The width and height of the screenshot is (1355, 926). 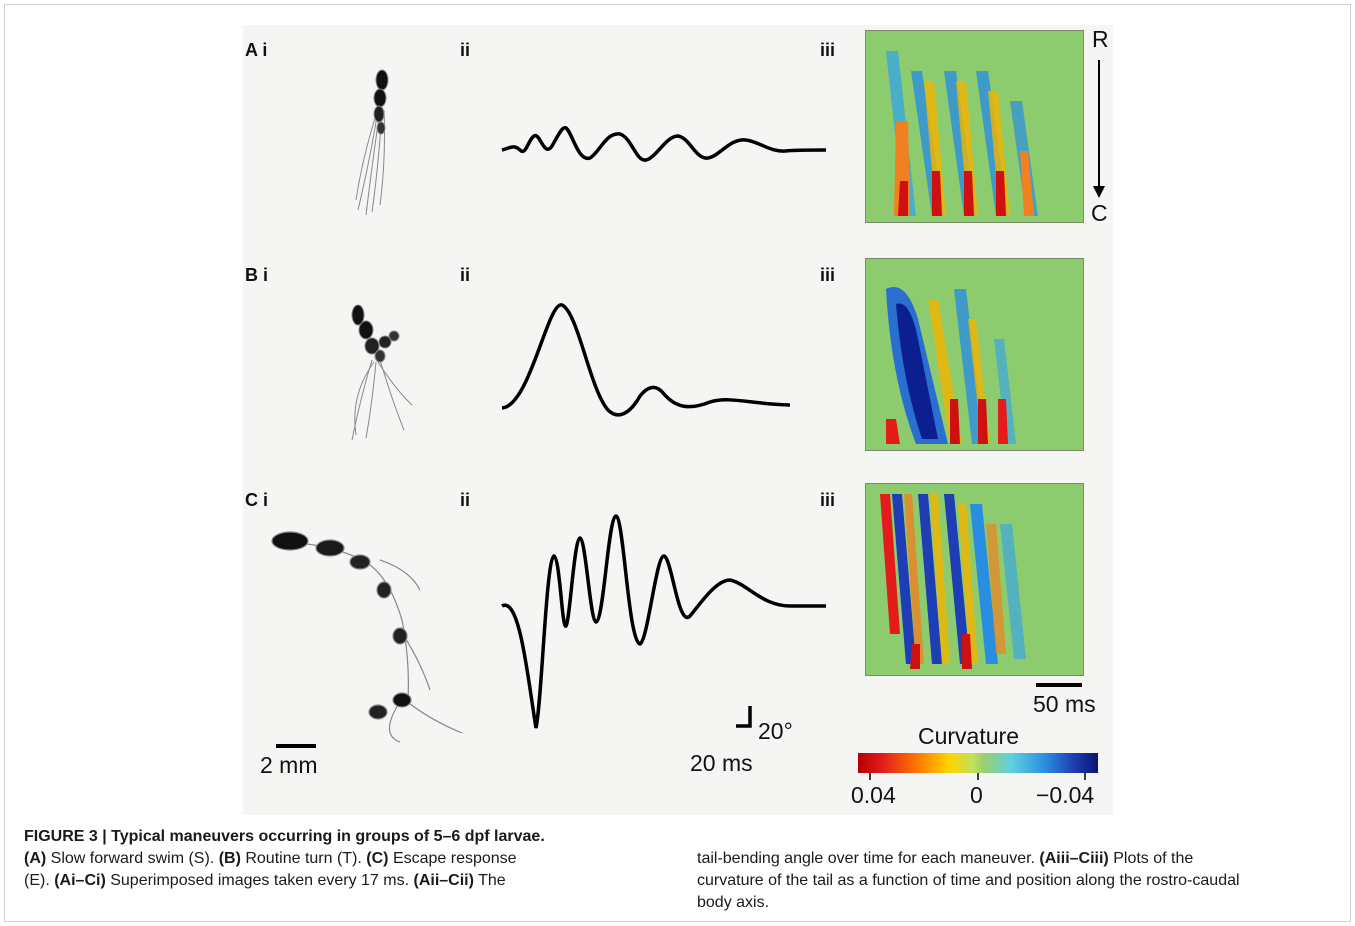 I want to click on caption-key-ai: (Ai–Ci), so click(x=80, y=880).